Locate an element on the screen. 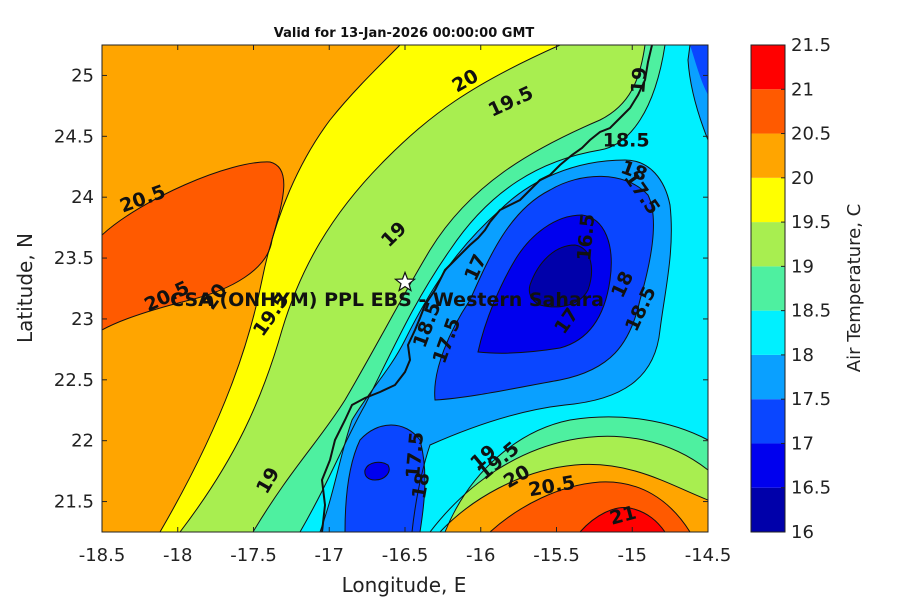 The height and width of the screenshot is (600, 900). station-marker-group: CSA (ONHYM) PPL EBS - Western Sahara is located at coordinates (387, 290).